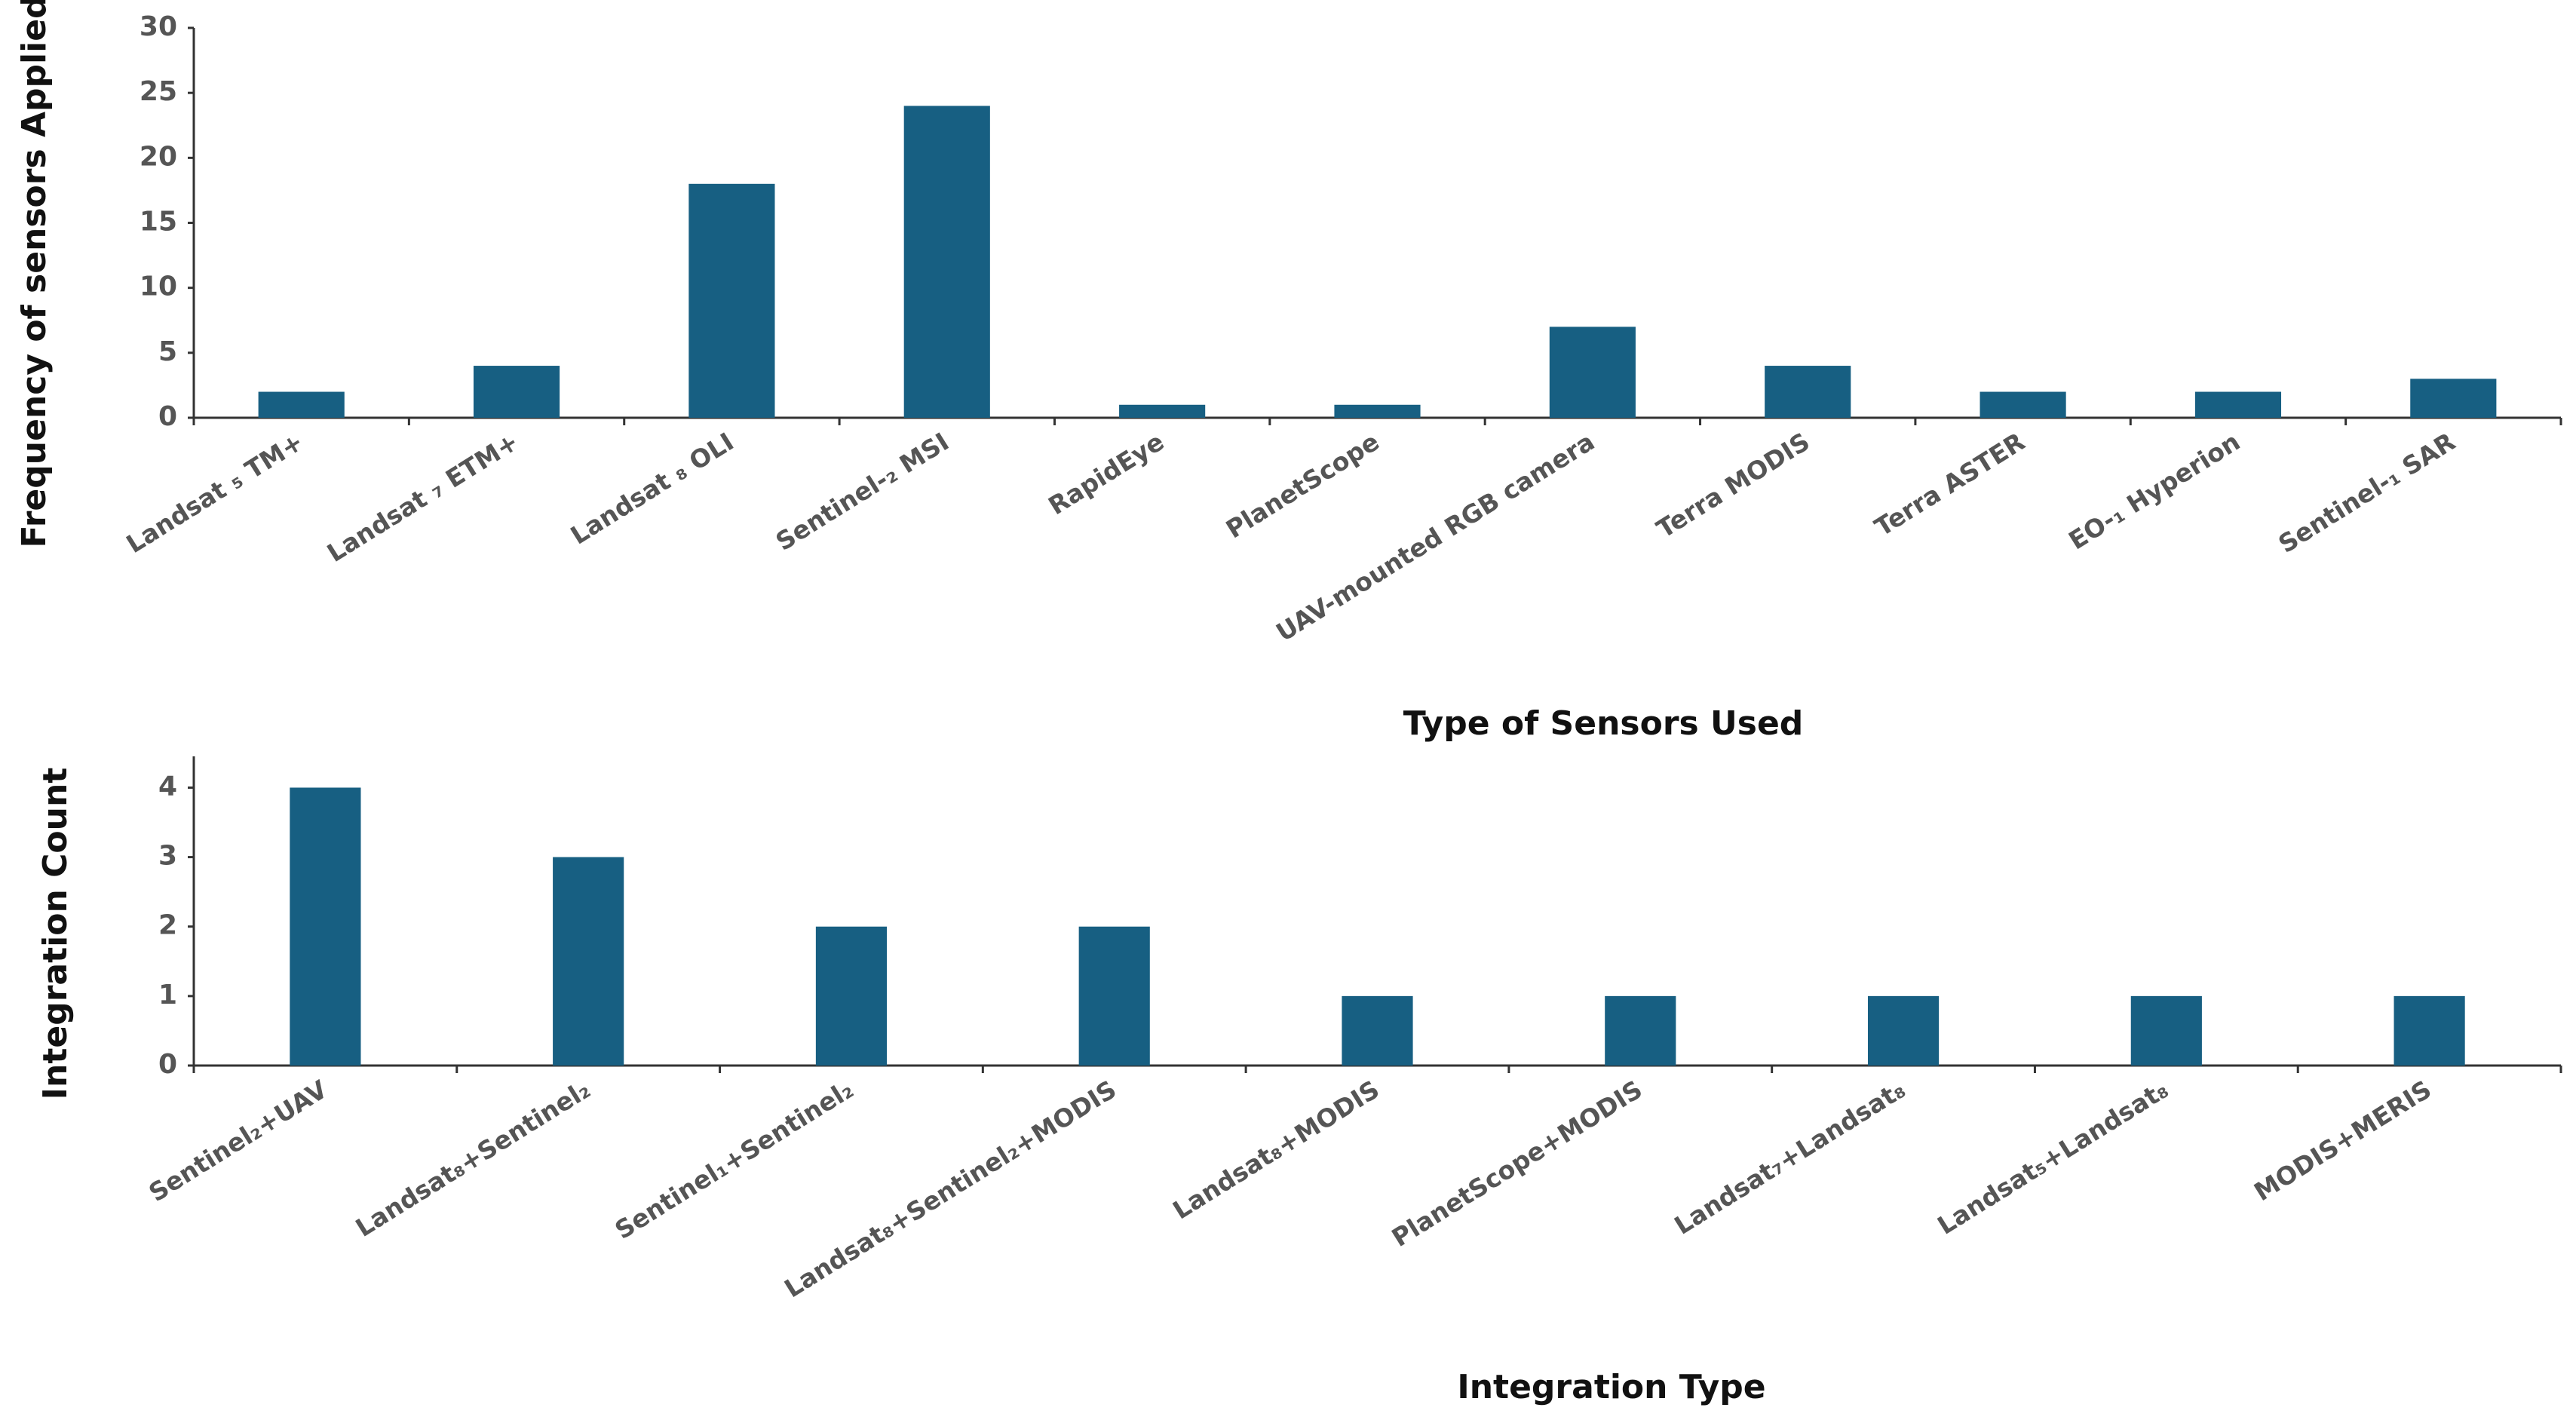  I want to click on x-tick-label: Landsat ₅ TM+, so click(214, 493).